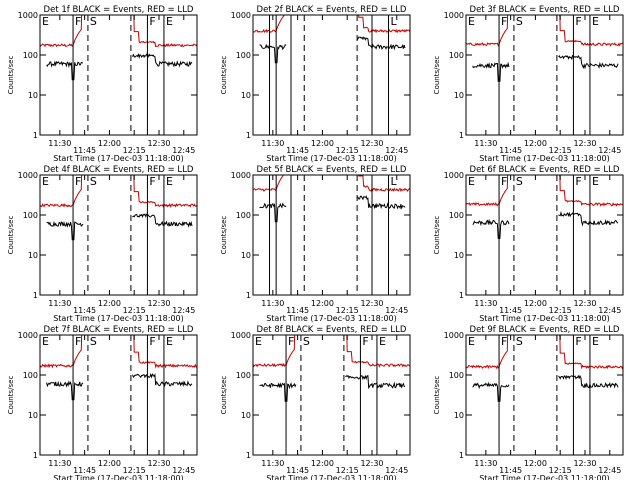  I want to click on panel-title: Det 4f BLACK = Events, RED = LLD, so click(119, 170).